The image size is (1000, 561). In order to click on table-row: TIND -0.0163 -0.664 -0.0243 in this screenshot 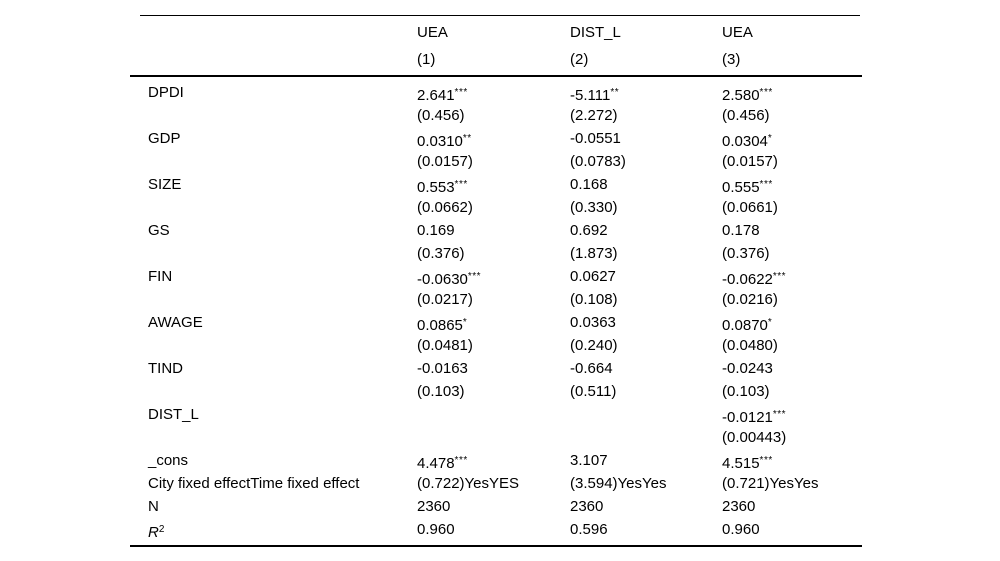, I will do `click(496, 368)`.